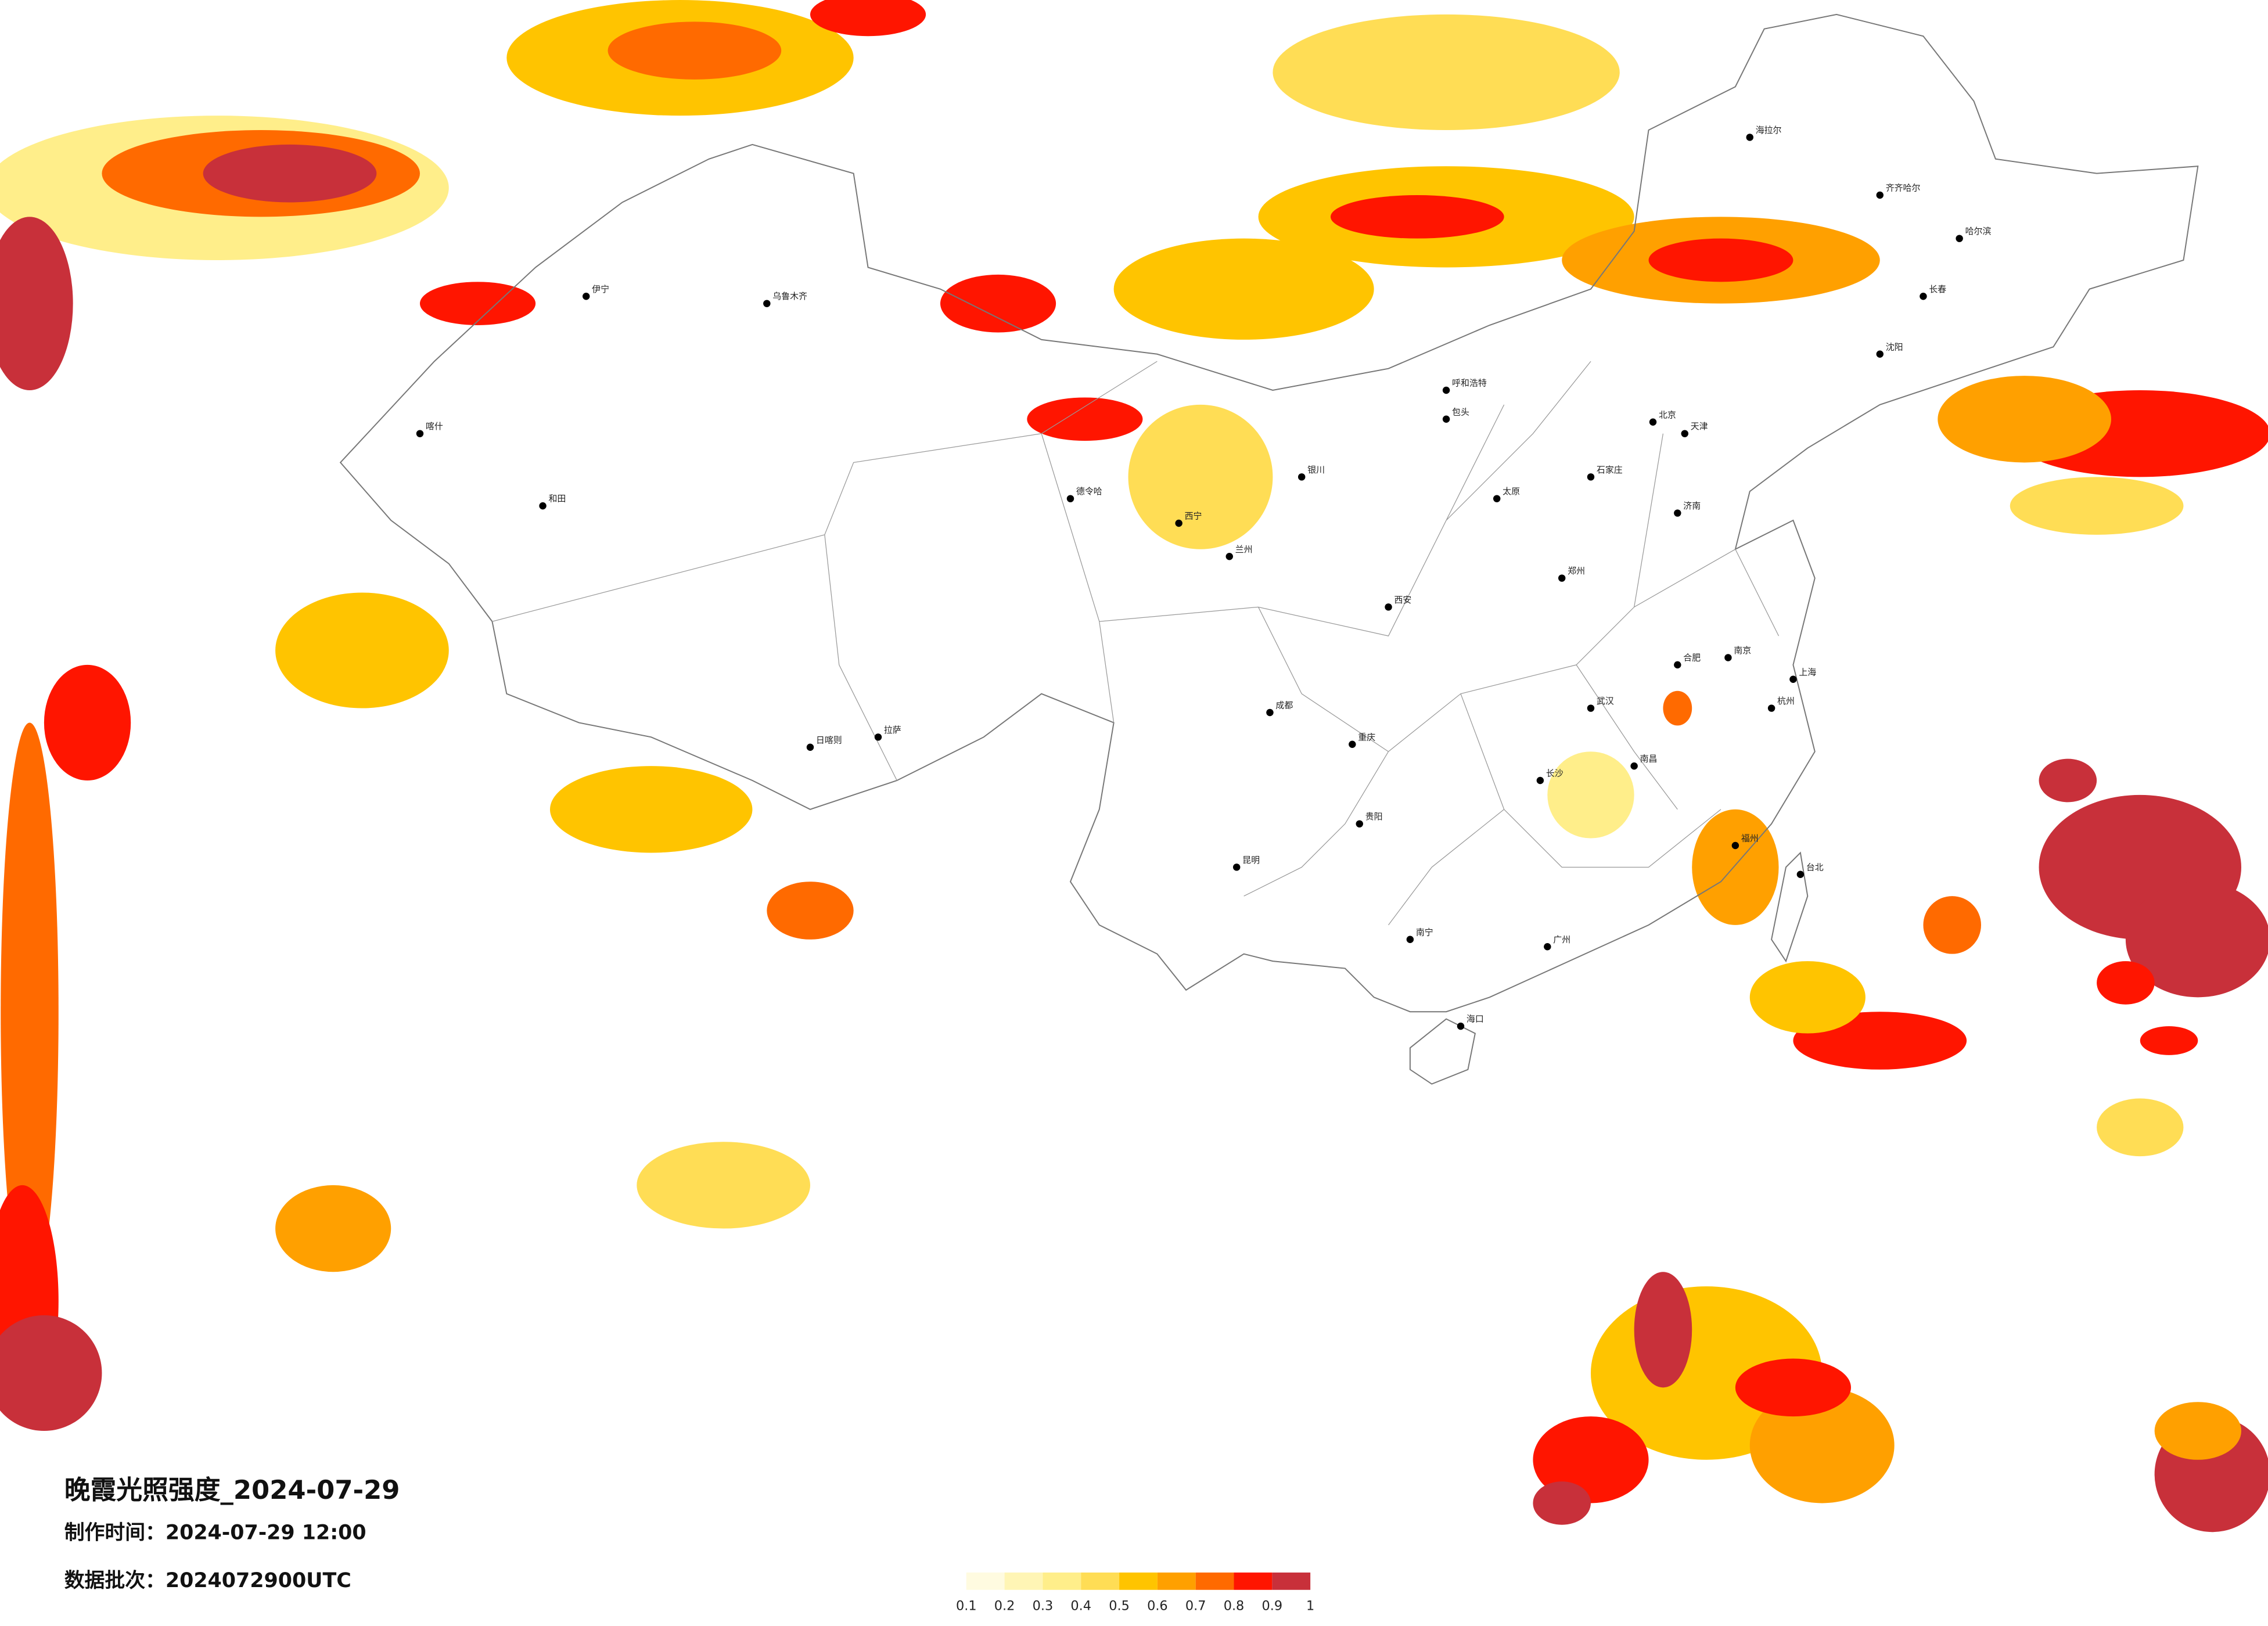  I want to click on colorbar-tick-label: 0.8, so click(1234, 1606).